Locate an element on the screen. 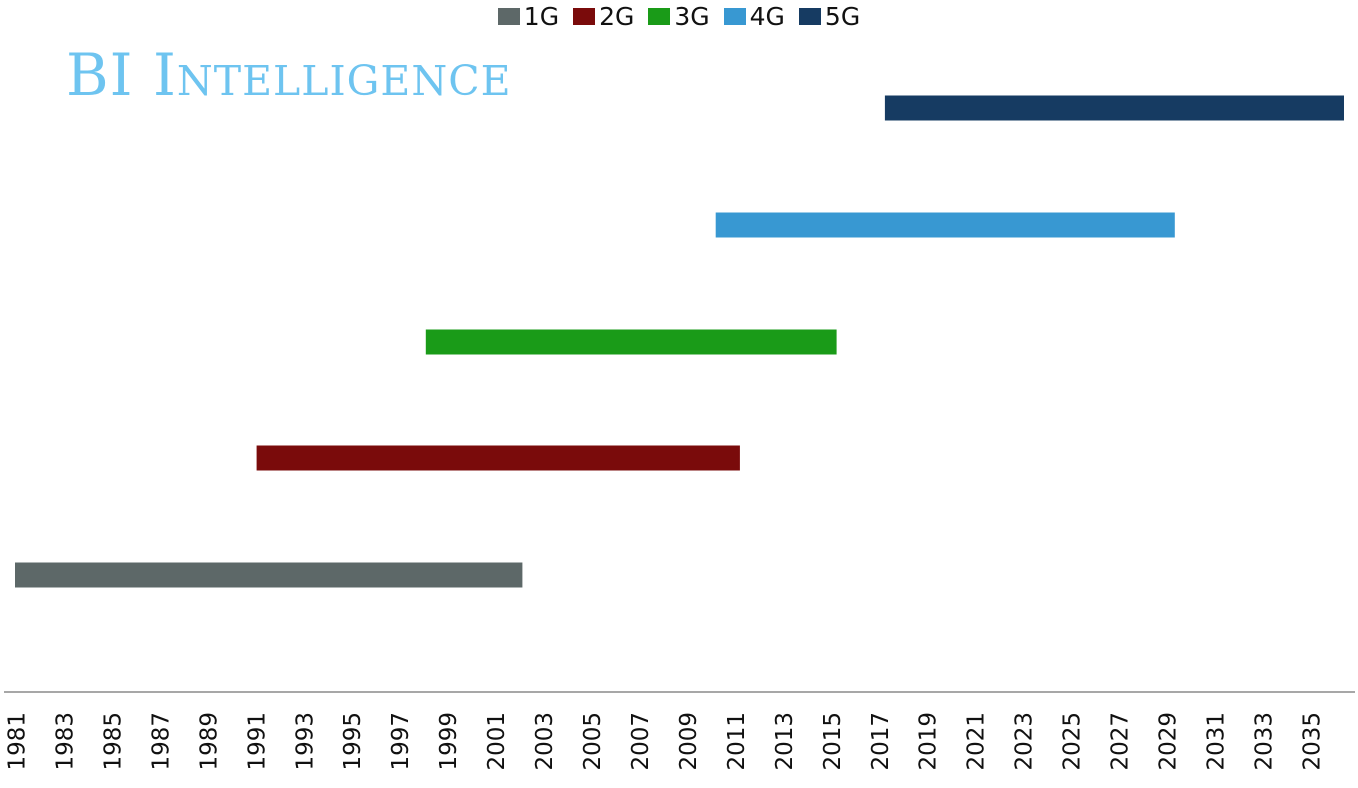  x-tick-label-2027: 2027 is located at coordinates (1121, 741).